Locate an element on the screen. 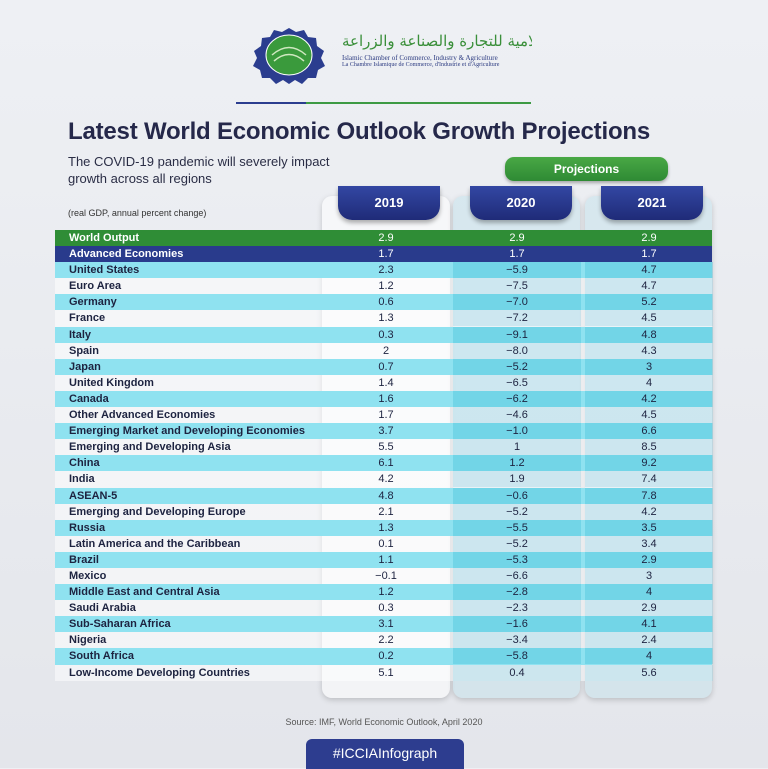 The width and height of the screenshot is (768, 769). row-label: Nigeria is located at coordinates (88, 640).